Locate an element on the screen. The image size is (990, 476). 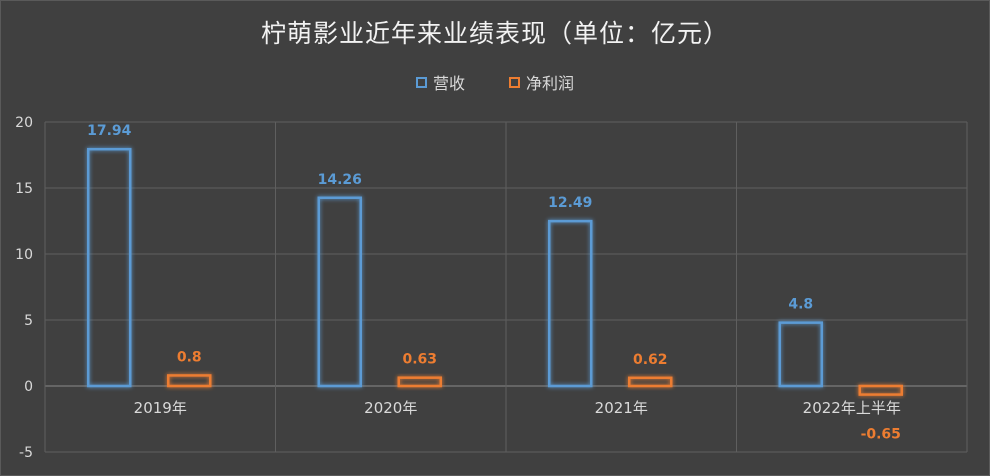
legend-item-net-profit: 净利润 is located at coordinates (541, 82).